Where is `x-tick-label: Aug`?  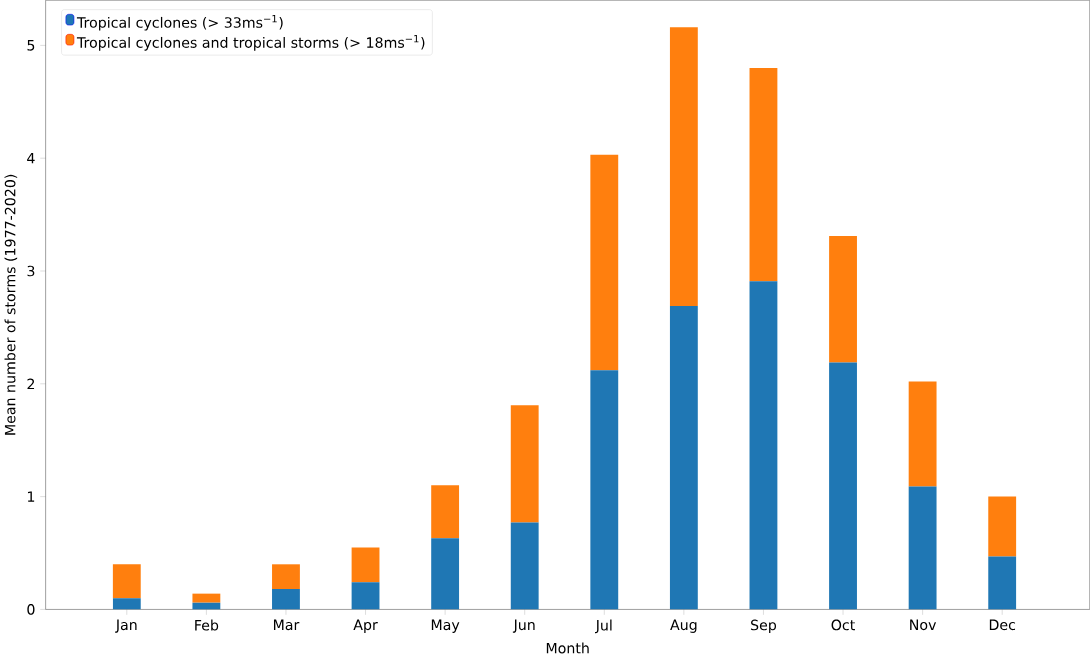 x-tick-label: Aug is located at coordinates (683, 626).